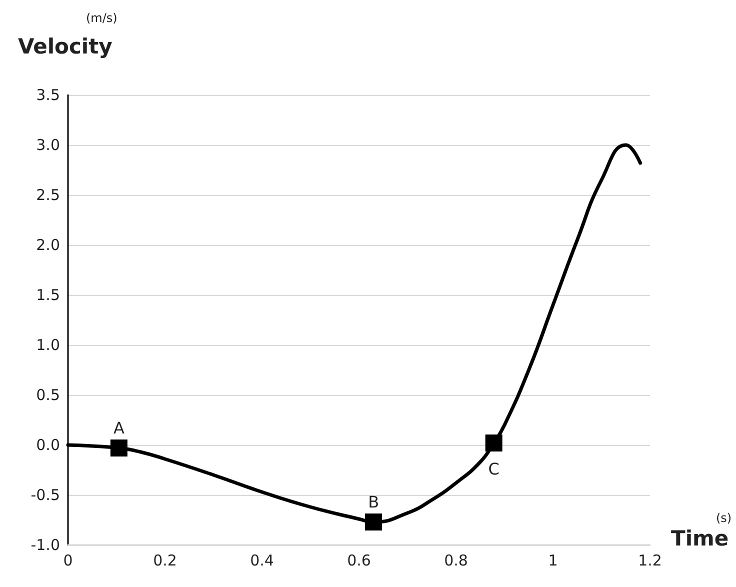 The width and height of the screenshot is (736, 587). I want to click on y-tick-label: 1.0, so click(48, 345).